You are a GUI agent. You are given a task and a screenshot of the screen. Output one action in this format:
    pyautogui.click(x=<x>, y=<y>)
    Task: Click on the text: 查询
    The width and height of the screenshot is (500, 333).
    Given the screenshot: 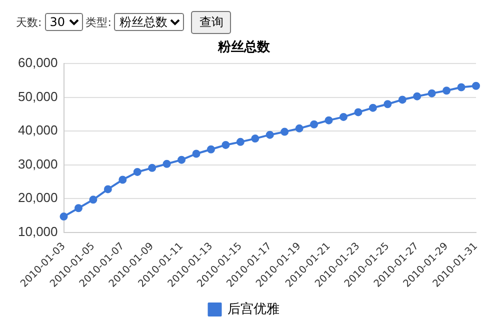 What is the action you would take?
    pyautogui.click(x=211, y=22)
    